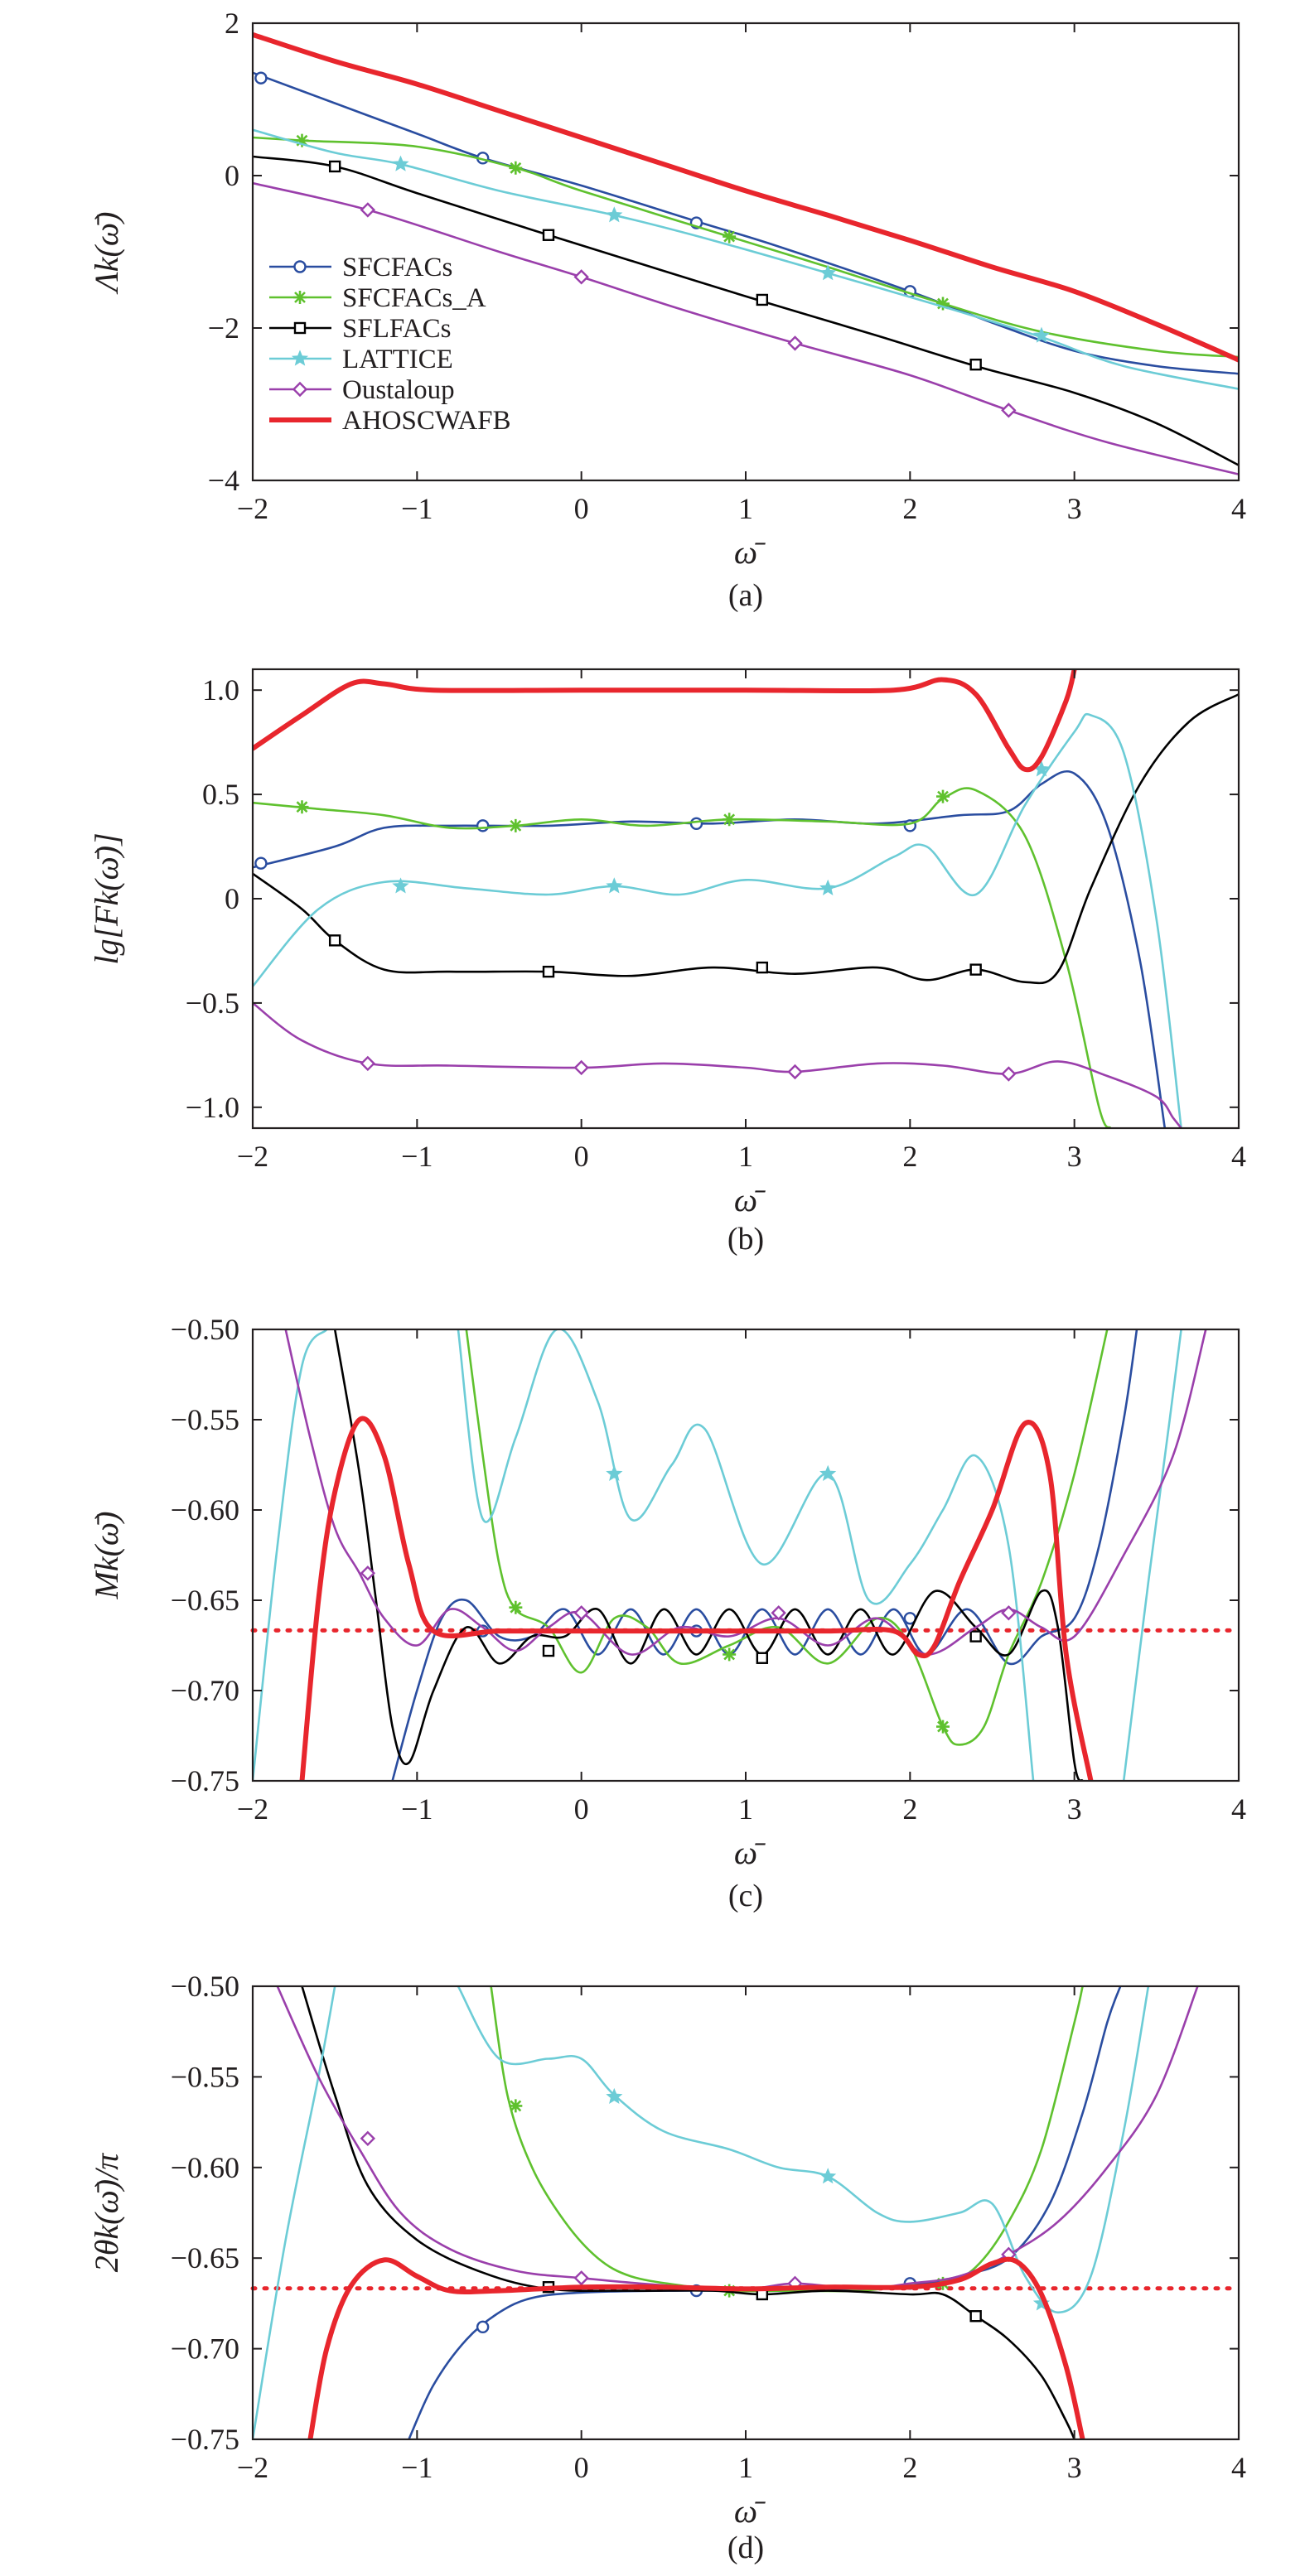 The height and width of the screenshot is (2576, 1305). I want to click on panel-label: (a), so click(745, 595).